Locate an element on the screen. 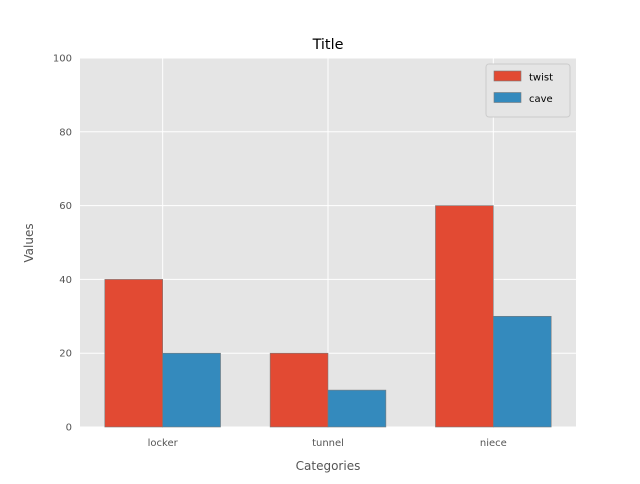  chart-title: Title is located at coordinates (328, 45).